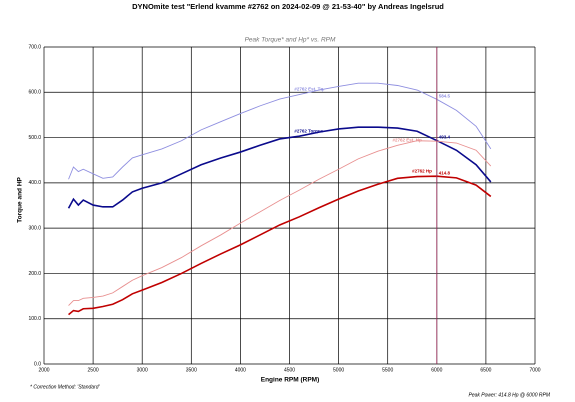 Image resolution: width=575 pixels, height=402 pixels. I want to click on y-tick-label: 700.0, so click(34, 47).